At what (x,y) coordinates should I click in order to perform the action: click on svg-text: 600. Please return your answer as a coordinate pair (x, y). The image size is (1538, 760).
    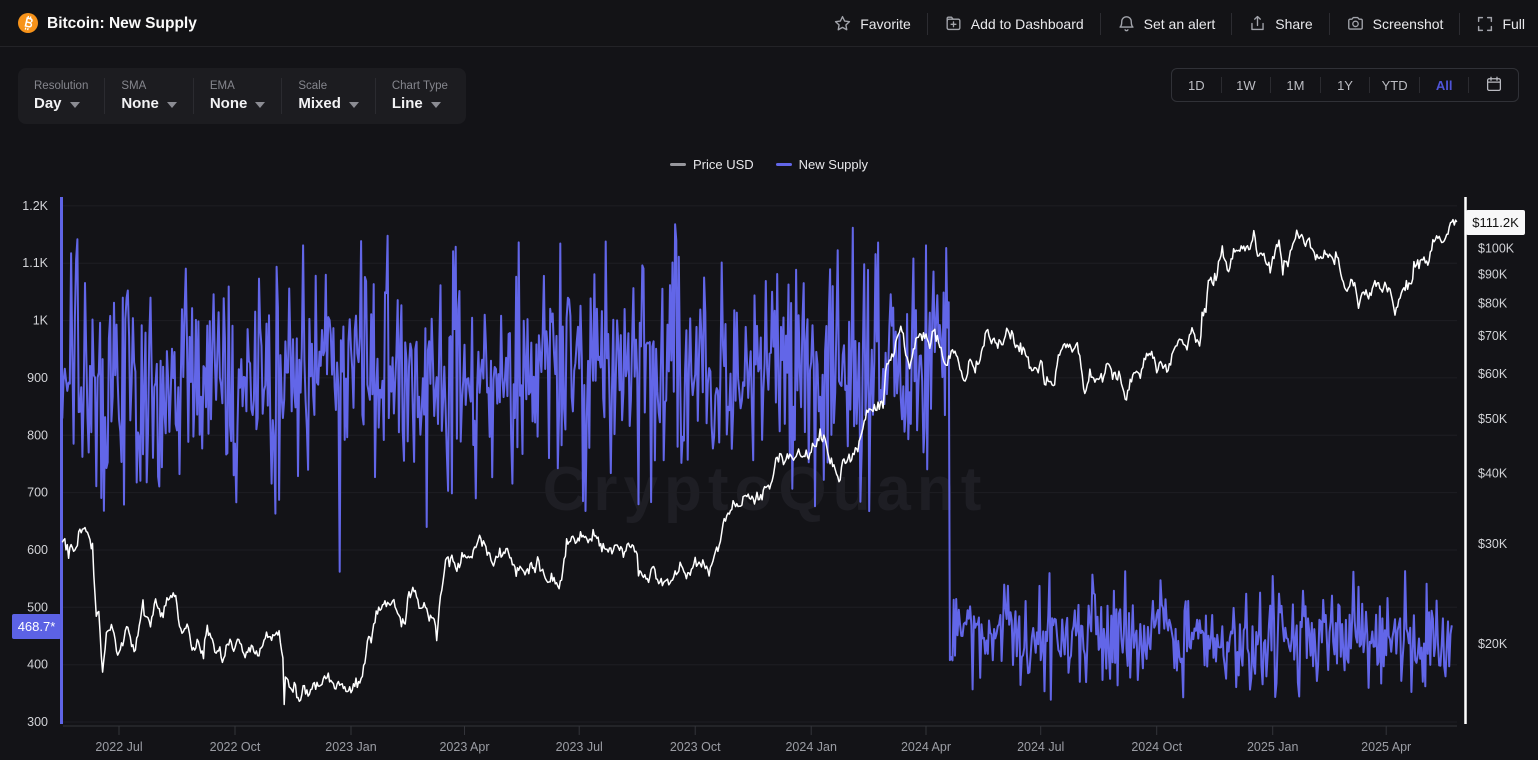
    Looking at the image, I should click on (37, 550).